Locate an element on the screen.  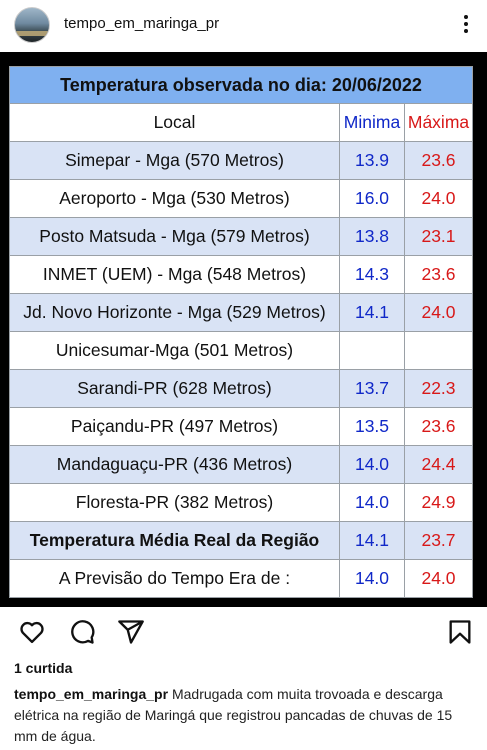
row-max: 24.9 is located at coordinates (438, 502).